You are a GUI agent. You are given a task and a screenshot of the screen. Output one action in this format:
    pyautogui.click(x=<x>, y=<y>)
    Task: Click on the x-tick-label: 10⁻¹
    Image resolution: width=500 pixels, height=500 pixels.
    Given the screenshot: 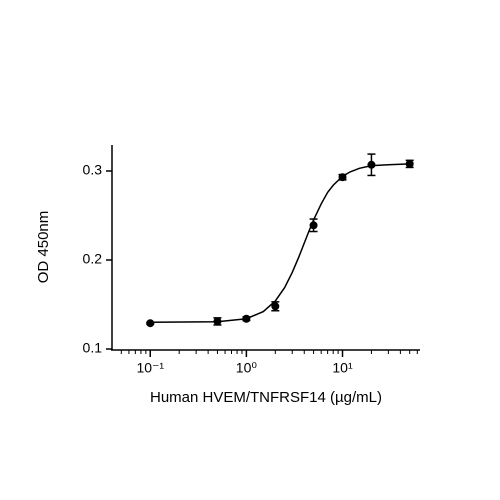 What is the action you would take?
    pyautogui.click(x=150, y=368)
    